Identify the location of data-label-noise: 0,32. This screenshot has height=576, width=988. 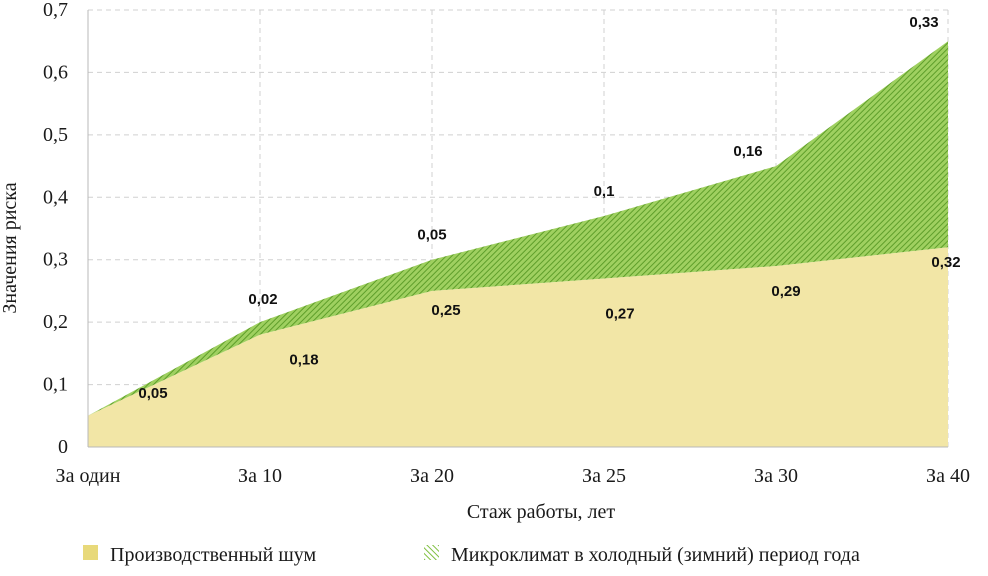
(945, 262).